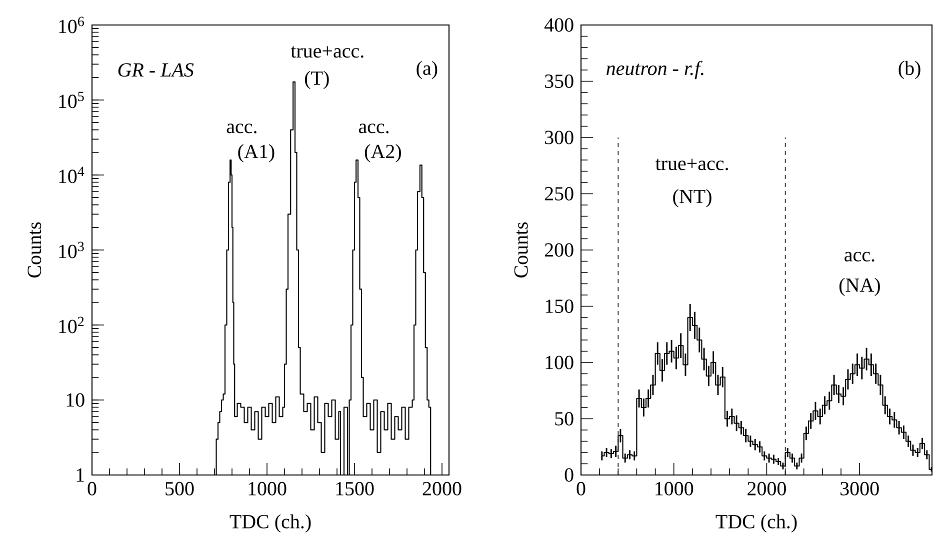 The height and width of the screenshot is (559, 933). What do you see at coordinates (569, 475) in the screenshot?
I see `y-tick-label: 0` at bounding box center [569, 475].